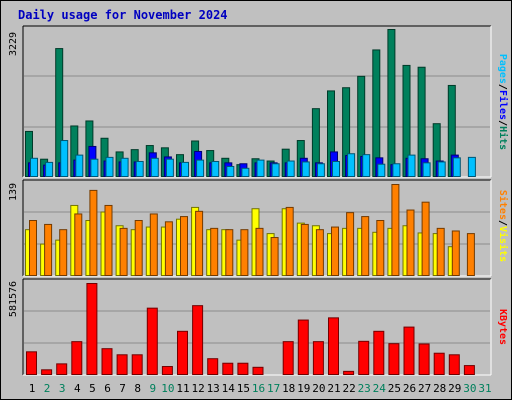  Describe the element at coordinates (503, 244) in the screenshot. I see `legend-item-visits: Visits` at that location.